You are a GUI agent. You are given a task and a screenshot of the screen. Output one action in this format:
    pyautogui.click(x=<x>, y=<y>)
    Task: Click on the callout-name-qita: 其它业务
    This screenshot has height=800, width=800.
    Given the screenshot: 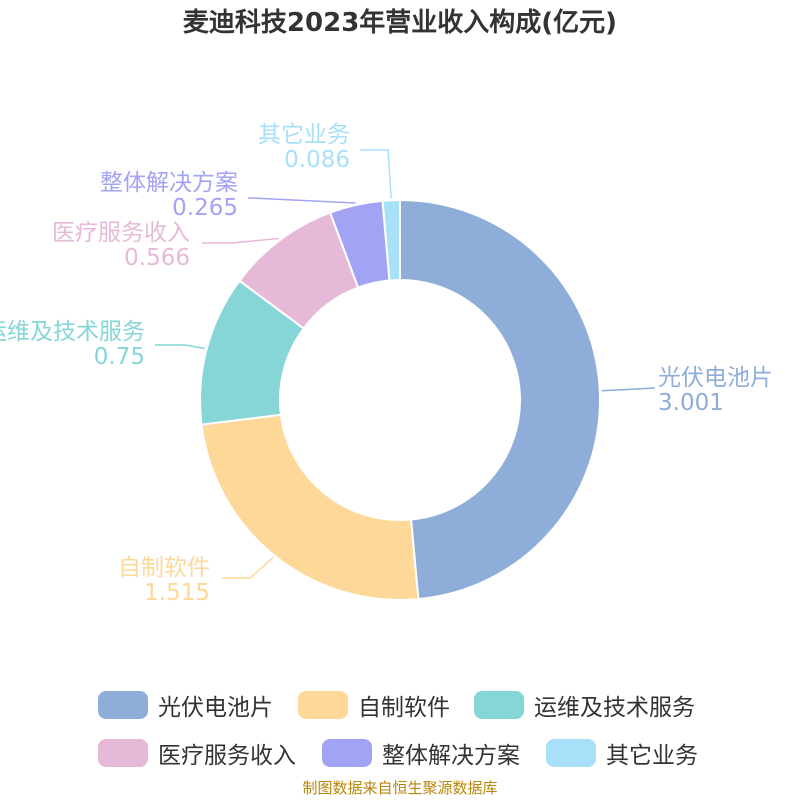 What is the action you would take?
    pyautogui.click(x=304, y=135)
    